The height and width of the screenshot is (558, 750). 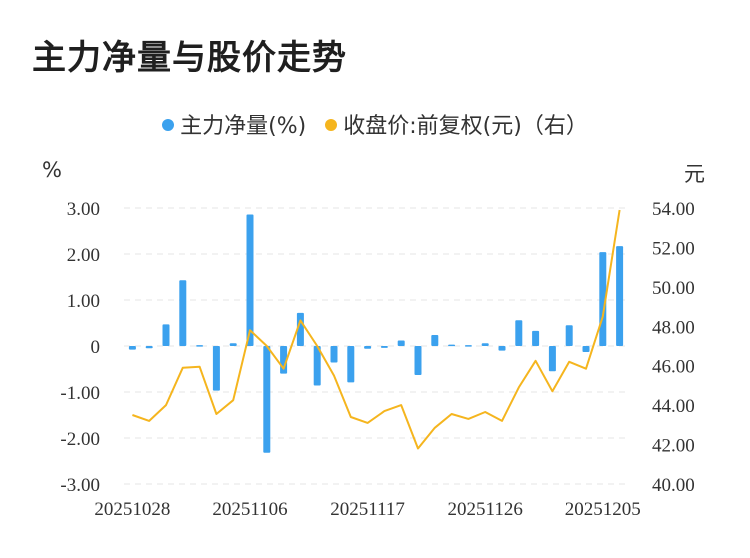 I want to click on left-axis-tick-label: 3.00, so click(x=83, y=209).